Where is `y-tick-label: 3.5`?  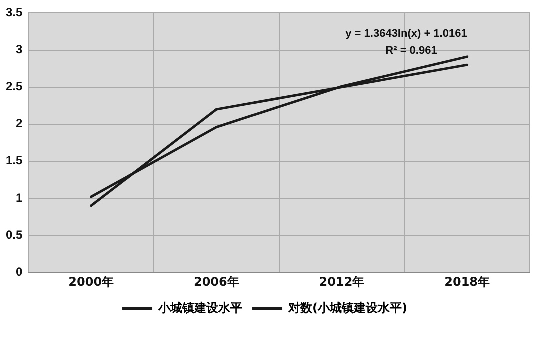
y-tick-label: 3.5 is located at coordinates (14, 13).